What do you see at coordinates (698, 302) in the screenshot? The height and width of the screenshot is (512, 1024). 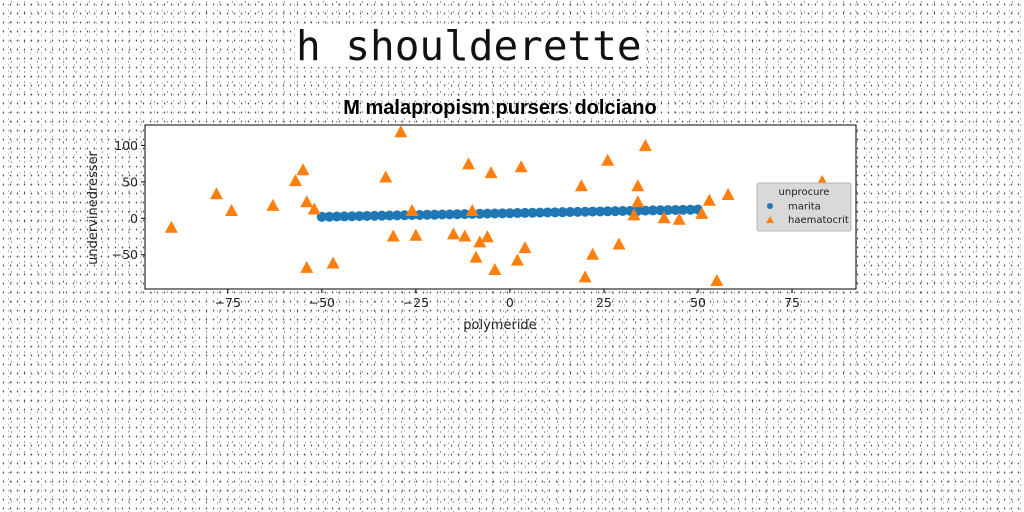 I see `x-tick-label: 50` at bounding box center [698, 302].